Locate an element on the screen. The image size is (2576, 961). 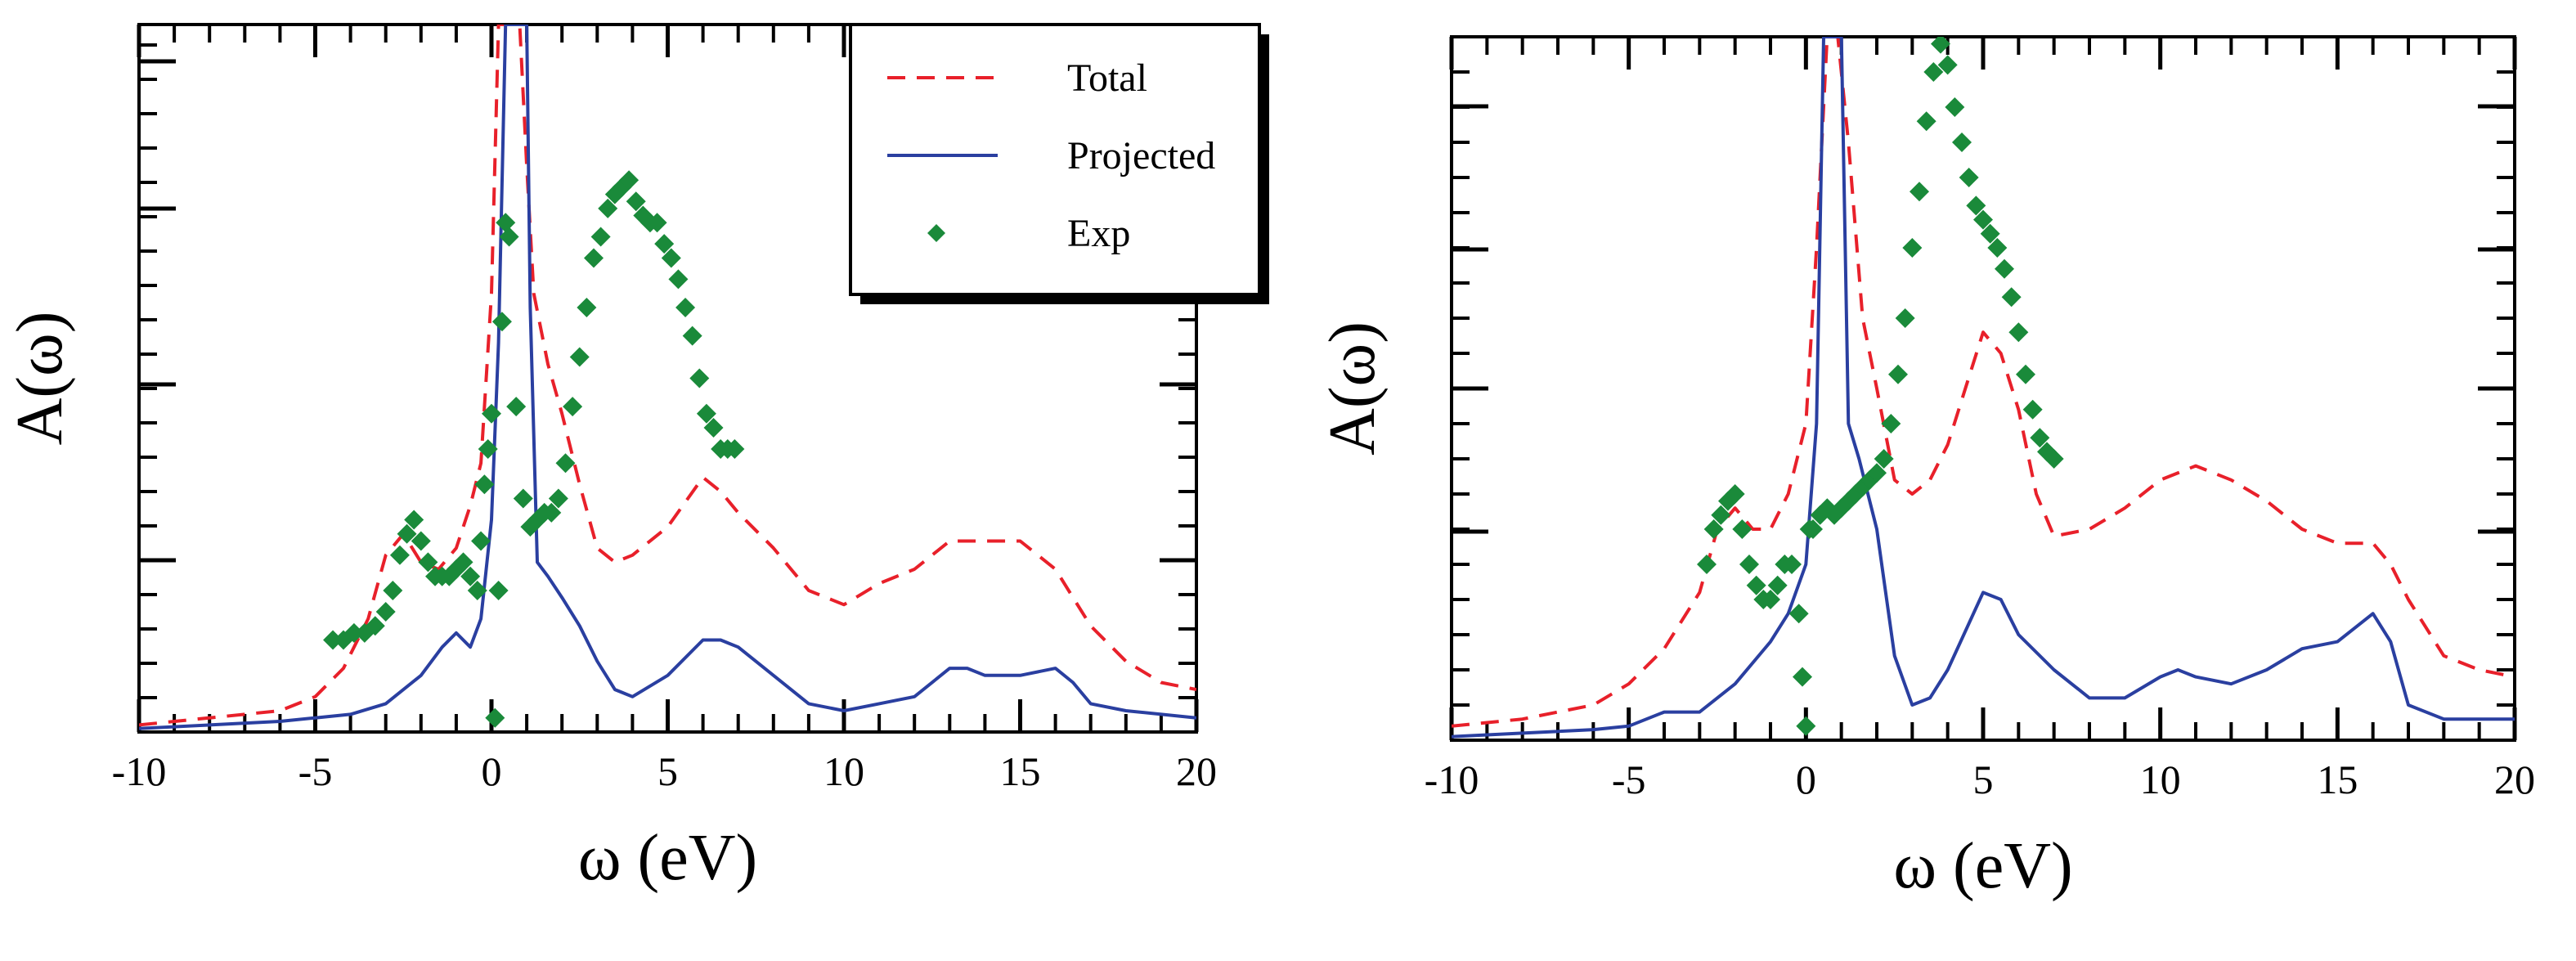
legend-label-projected: Projected is located at coordinates (1141, 155).